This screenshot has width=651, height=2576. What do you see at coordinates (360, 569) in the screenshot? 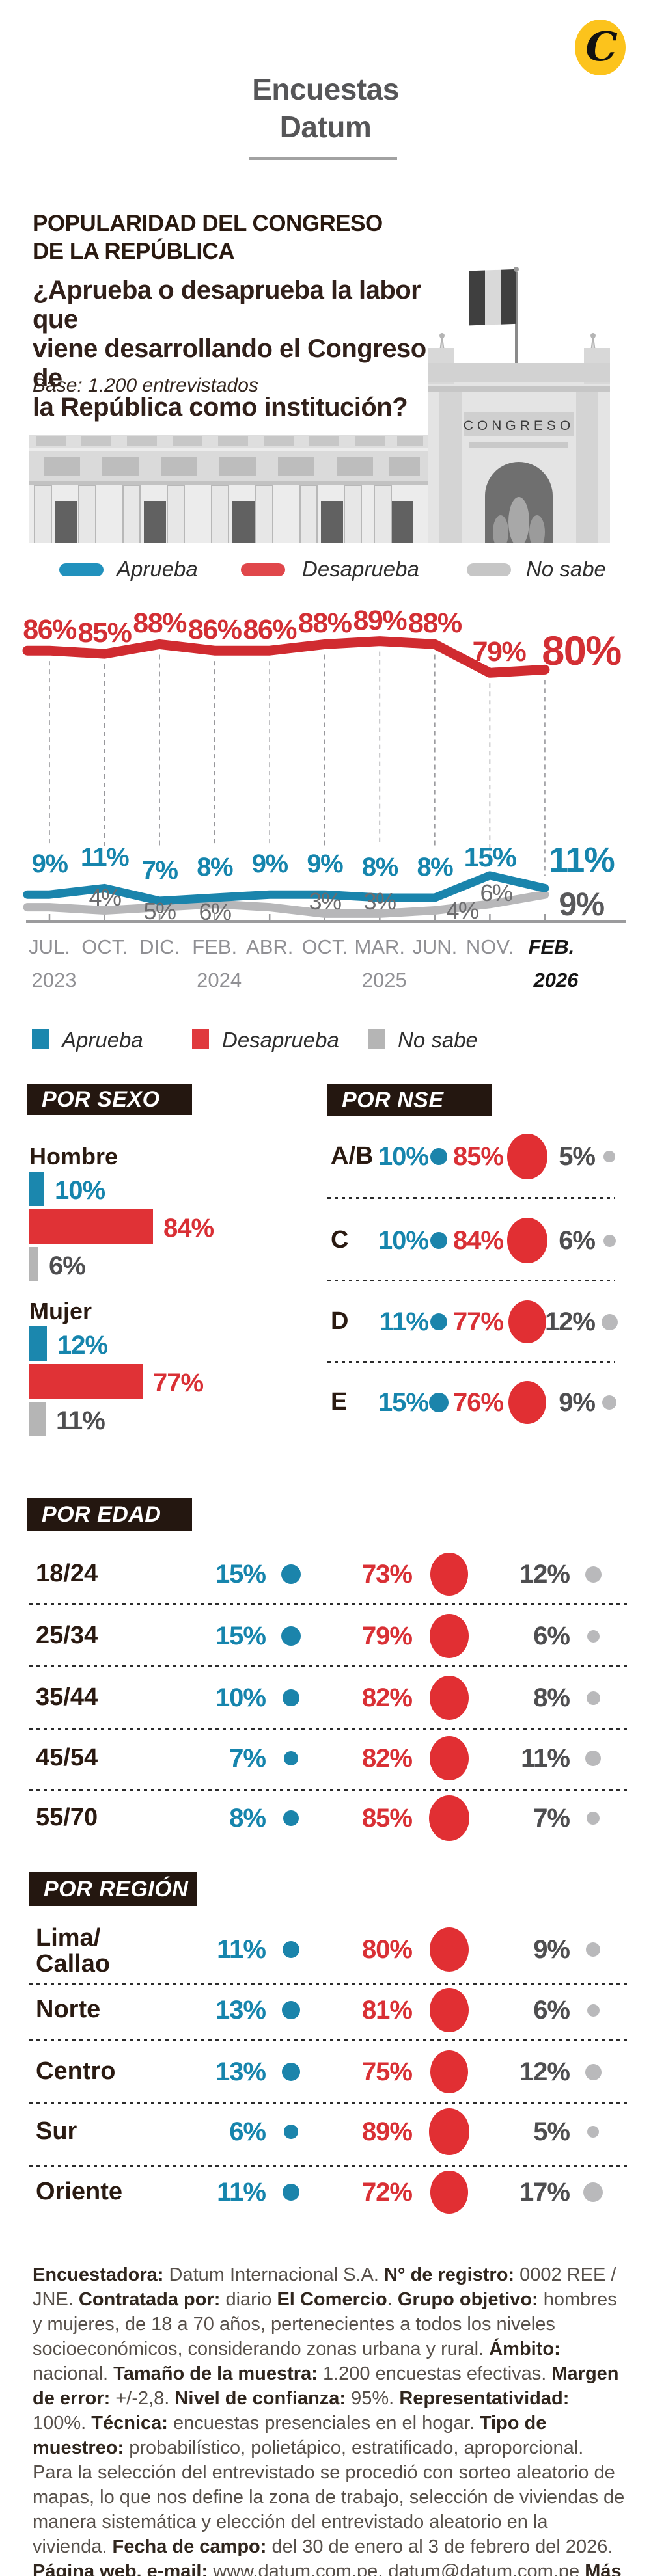
I see `legend-desaprueba: Desaprueba` at bounding box center [360, 569].